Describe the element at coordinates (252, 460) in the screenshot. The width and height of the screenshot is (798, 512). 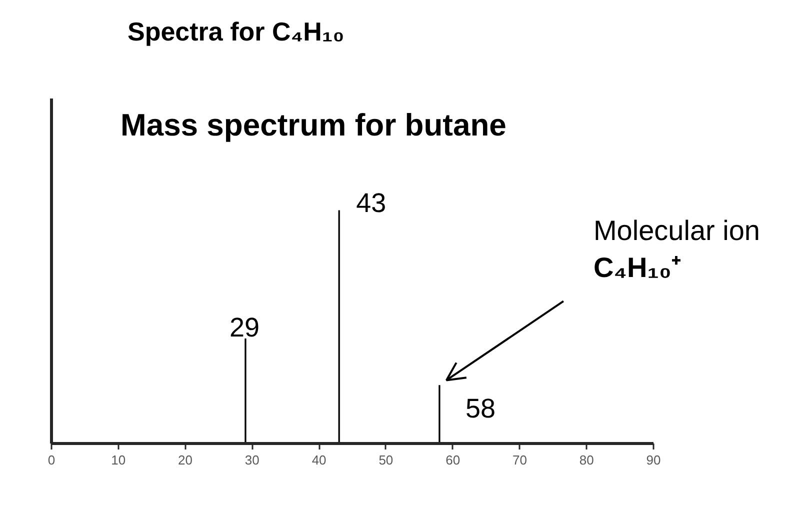
I see `x-tick-label: 30` at that location.